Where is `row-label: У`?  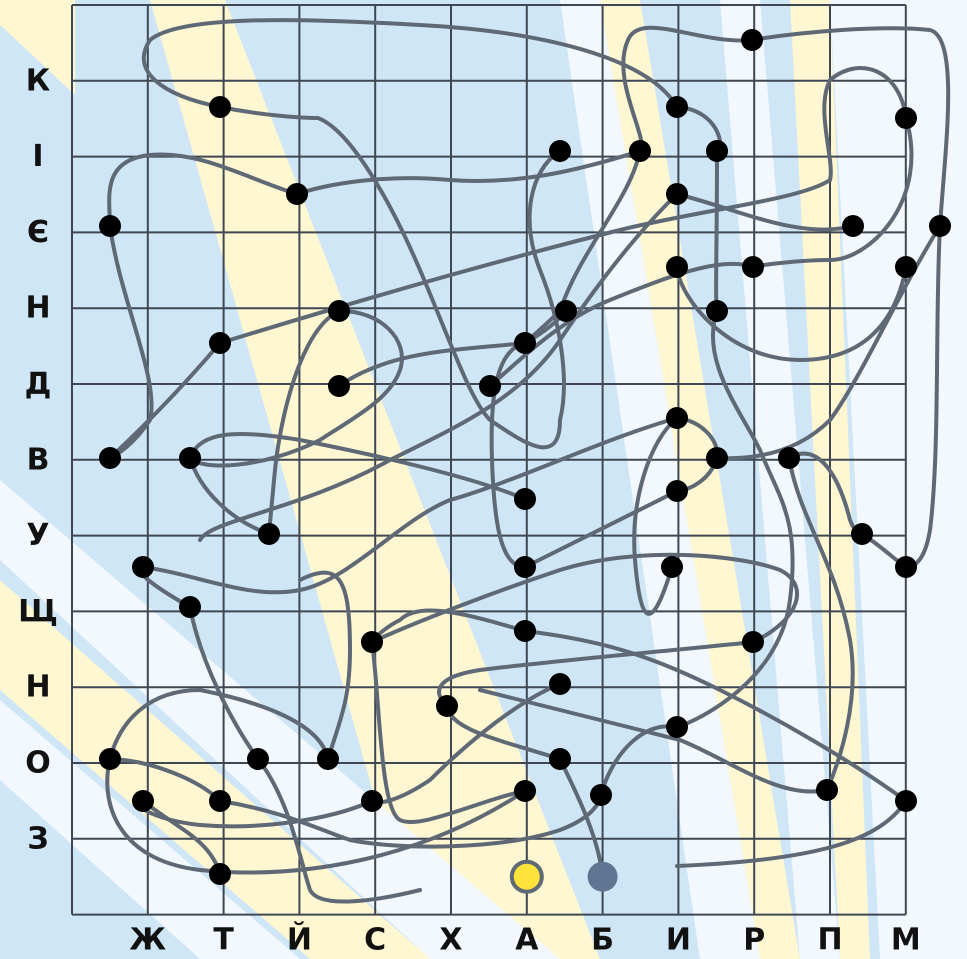
row-label: У is located at coordinates (37, 535).